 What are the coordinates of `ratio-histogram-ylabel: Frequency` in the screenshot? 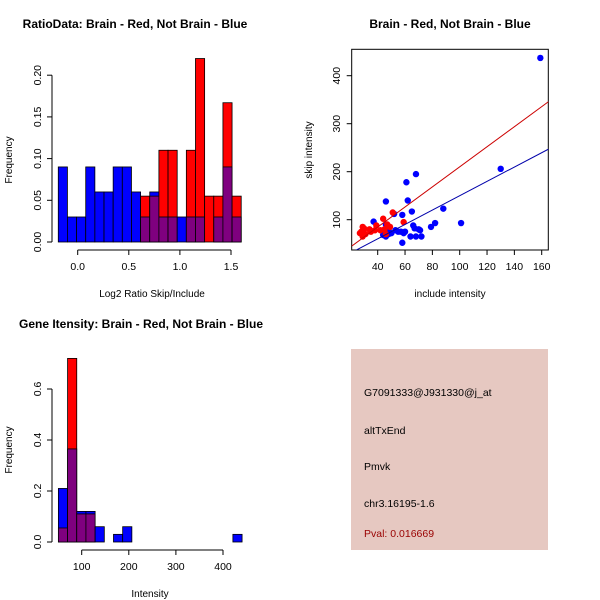 It's located at (9, 159).